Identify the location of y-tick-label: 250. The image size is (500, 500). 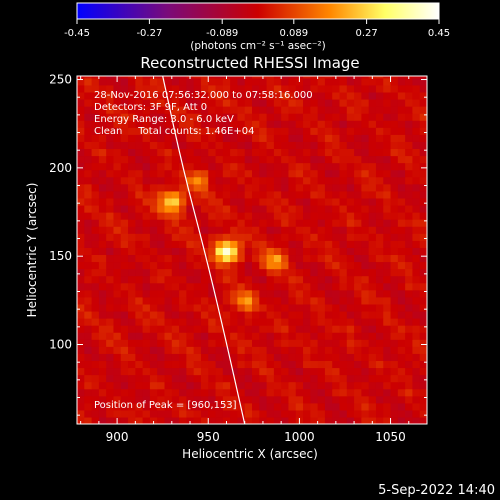
(60, 80).